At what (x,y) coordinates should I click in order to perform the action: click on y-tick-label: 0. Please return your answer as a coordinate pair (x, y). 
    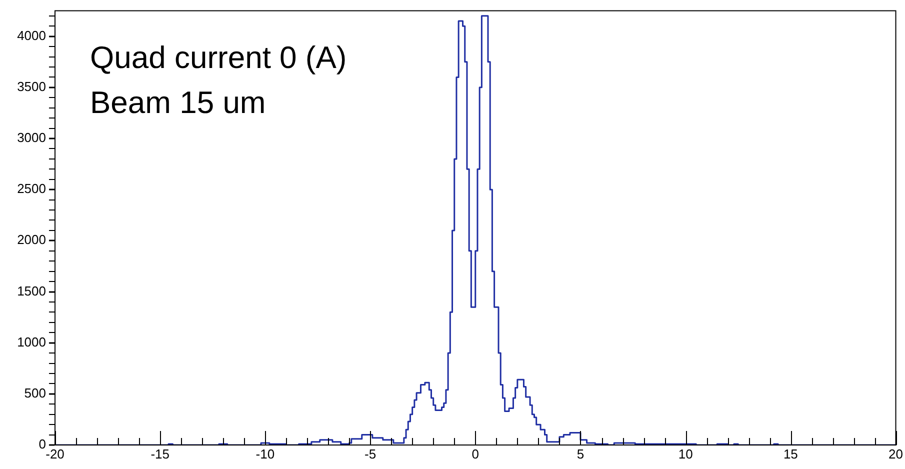
    Looking at the image, I should click on (42, 444).